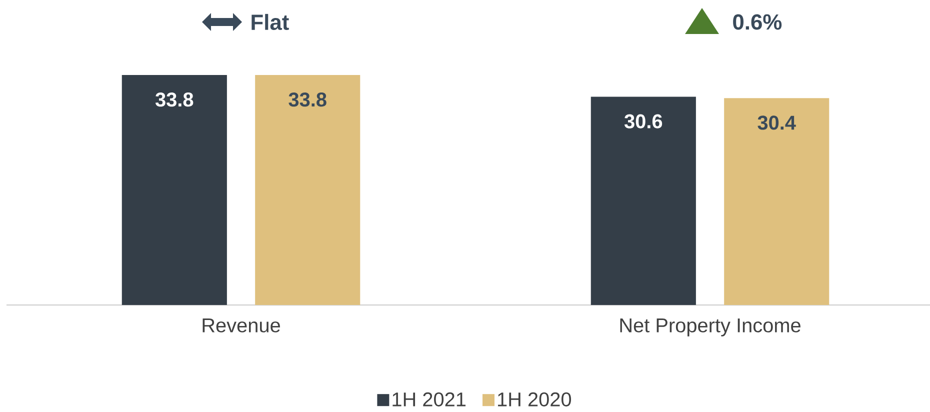 The image size is (930, 412). Describe the element at coordinates (777, 123) in the screenshot. I see `data-label: 30.4` at that location.